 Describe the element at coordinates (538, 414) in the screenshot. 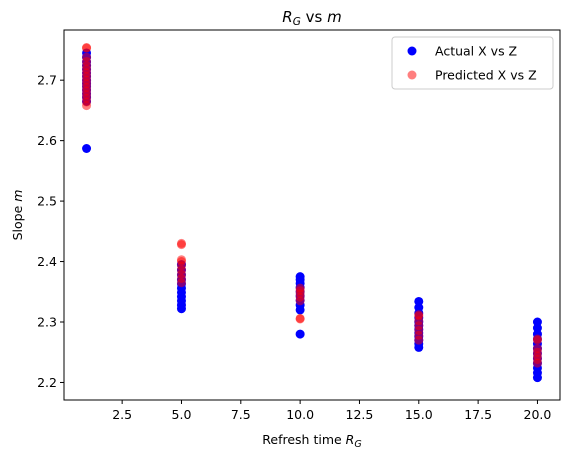

I see `x-tick-label: 20.0` at that location.